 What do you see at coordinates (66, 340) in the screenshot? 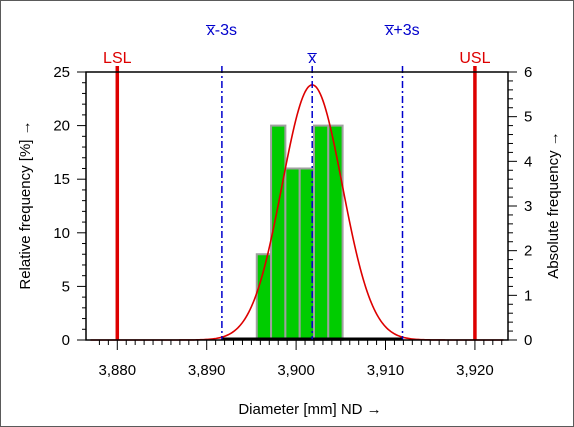
I see `y-left-tick-label: 0` at bounding box center [66, 340].